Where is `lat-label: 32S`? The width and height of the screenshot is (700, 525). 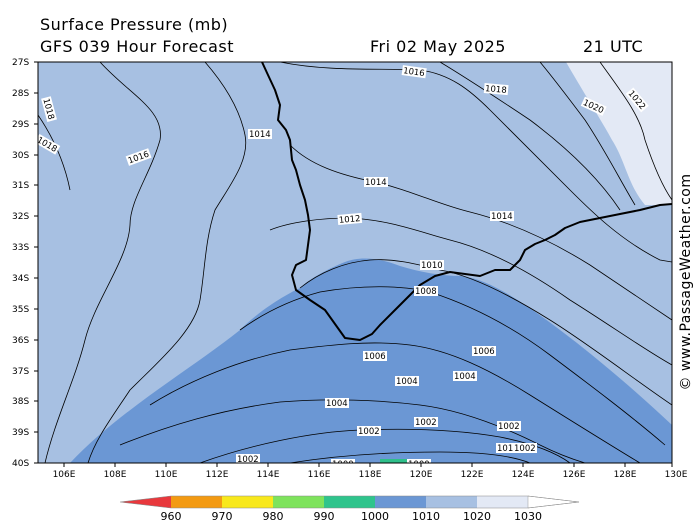
lat-label: 32S is located at coordinates (20, 217).